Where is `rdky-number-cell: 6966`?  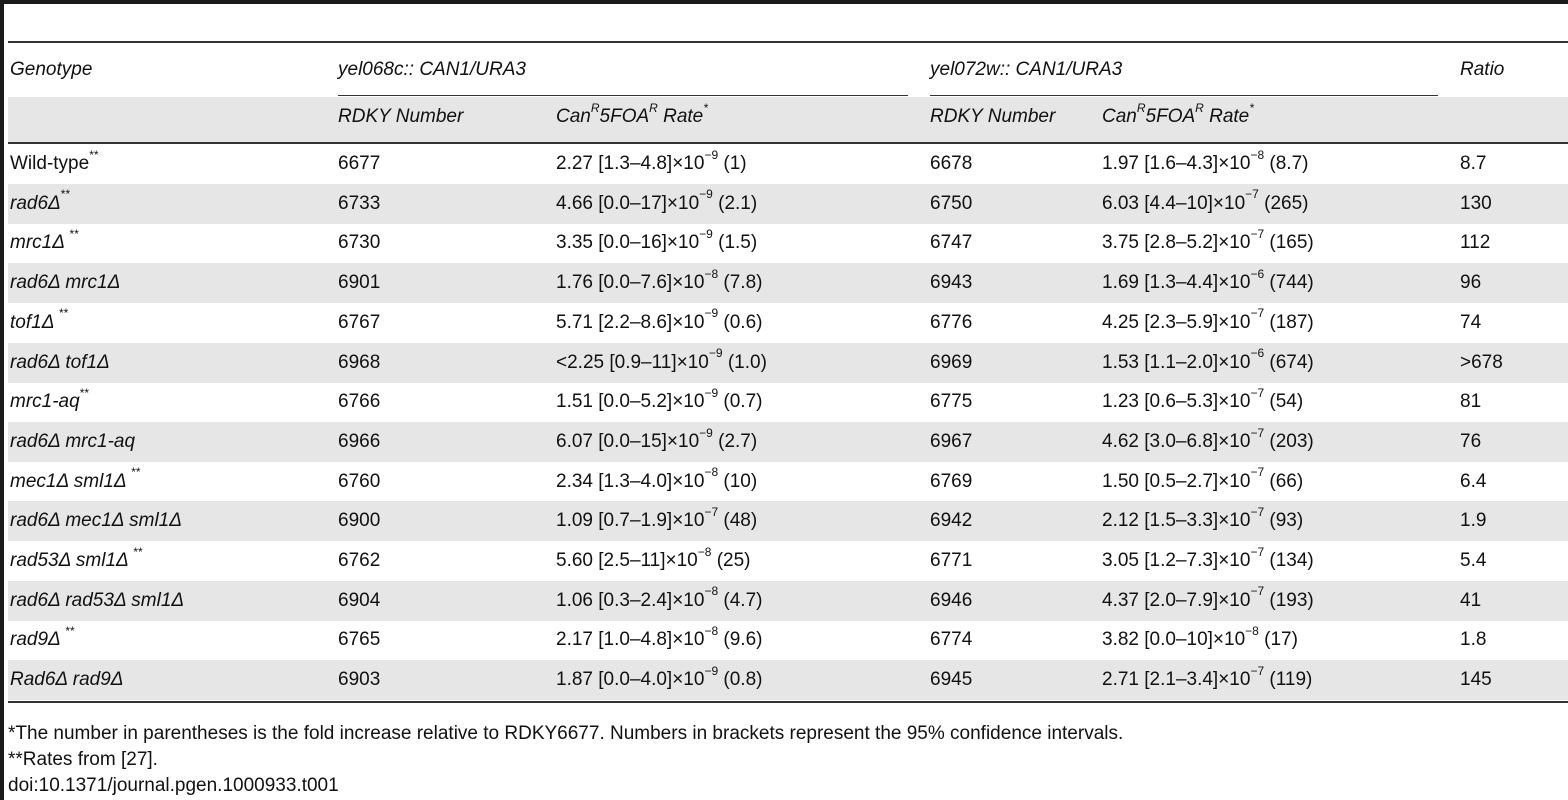 rdky-number-cell: 6966 is located at coordinates (359, 441).